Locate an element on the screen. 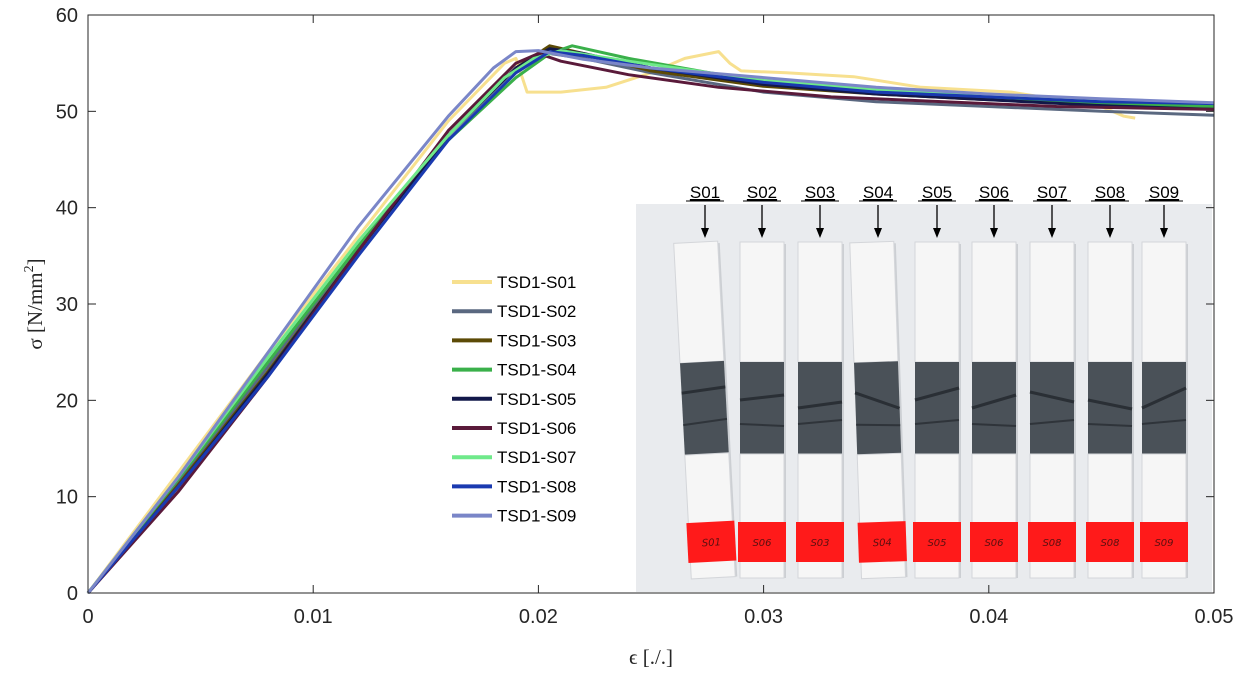 The image size is (1252, 674). specimen-s03: S03 S03 is located at coordinates (820, 381).